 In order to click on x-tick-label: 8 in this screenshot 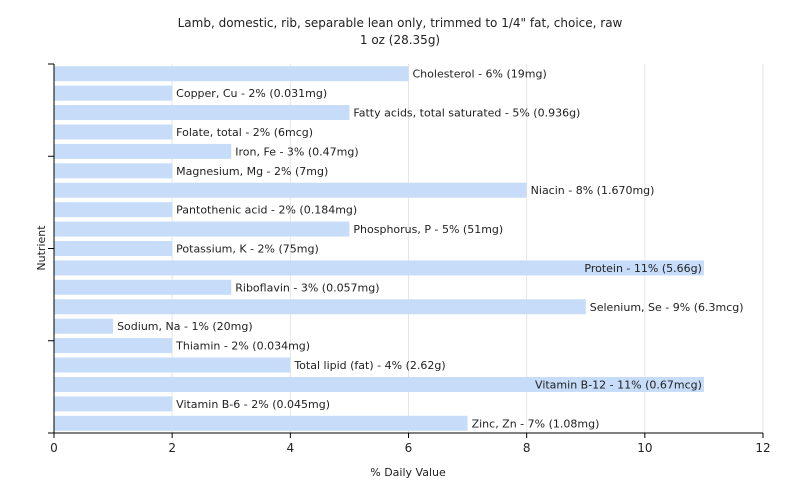, I will do `click(527, 448)`.